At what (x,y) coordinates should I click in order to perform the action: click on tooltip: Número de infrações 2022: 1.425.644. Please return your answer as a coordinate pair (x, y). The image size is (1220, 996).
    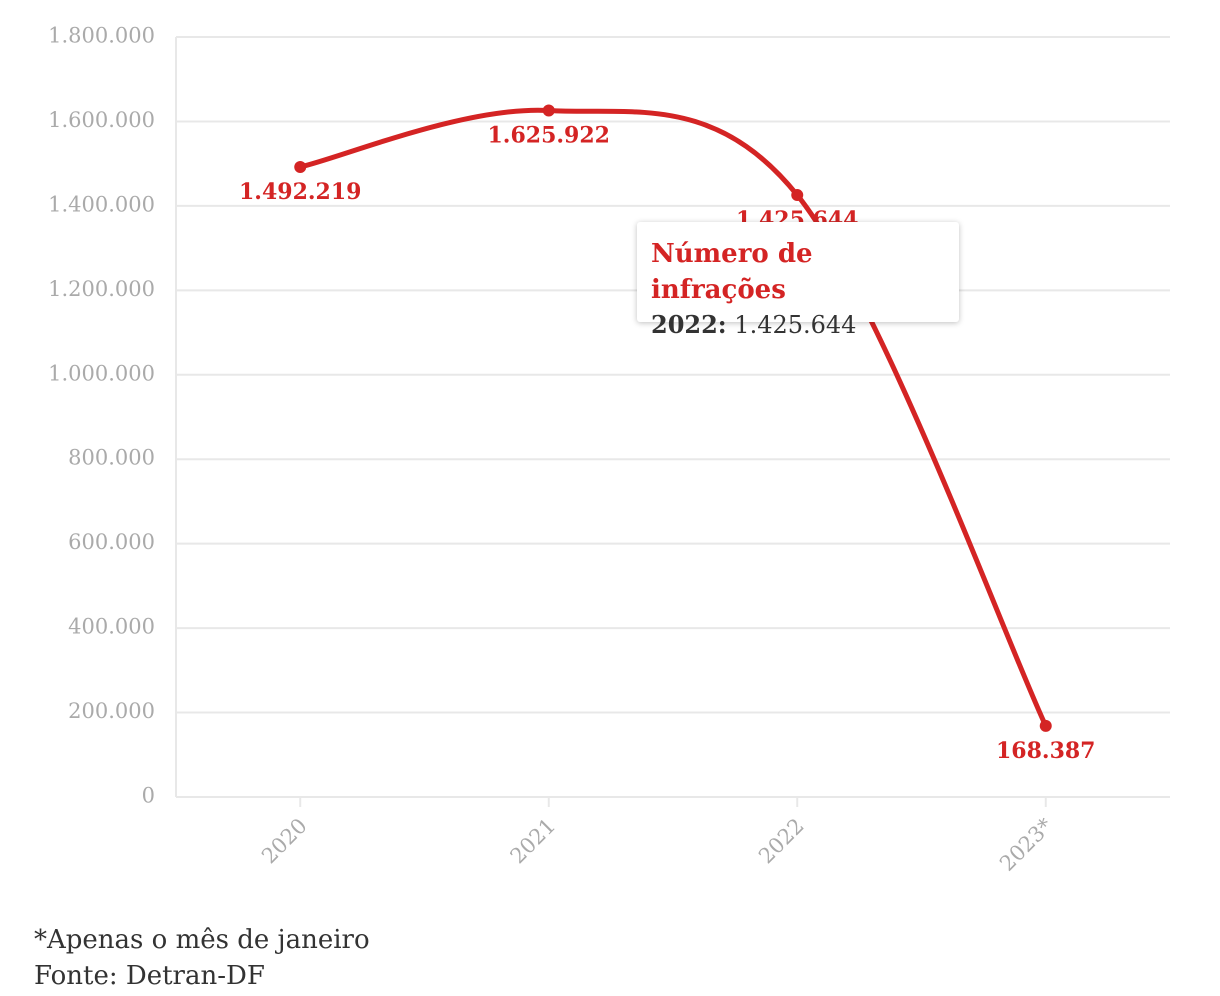
    Looking at the image, I should click on (798, 280).